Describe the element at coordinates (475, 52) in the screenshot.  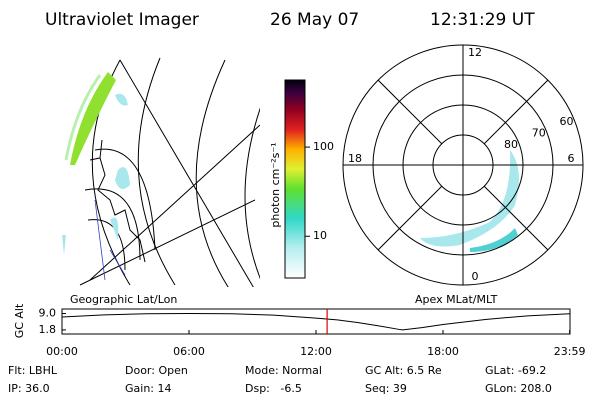
I see `mlt-label: 12` at that location.